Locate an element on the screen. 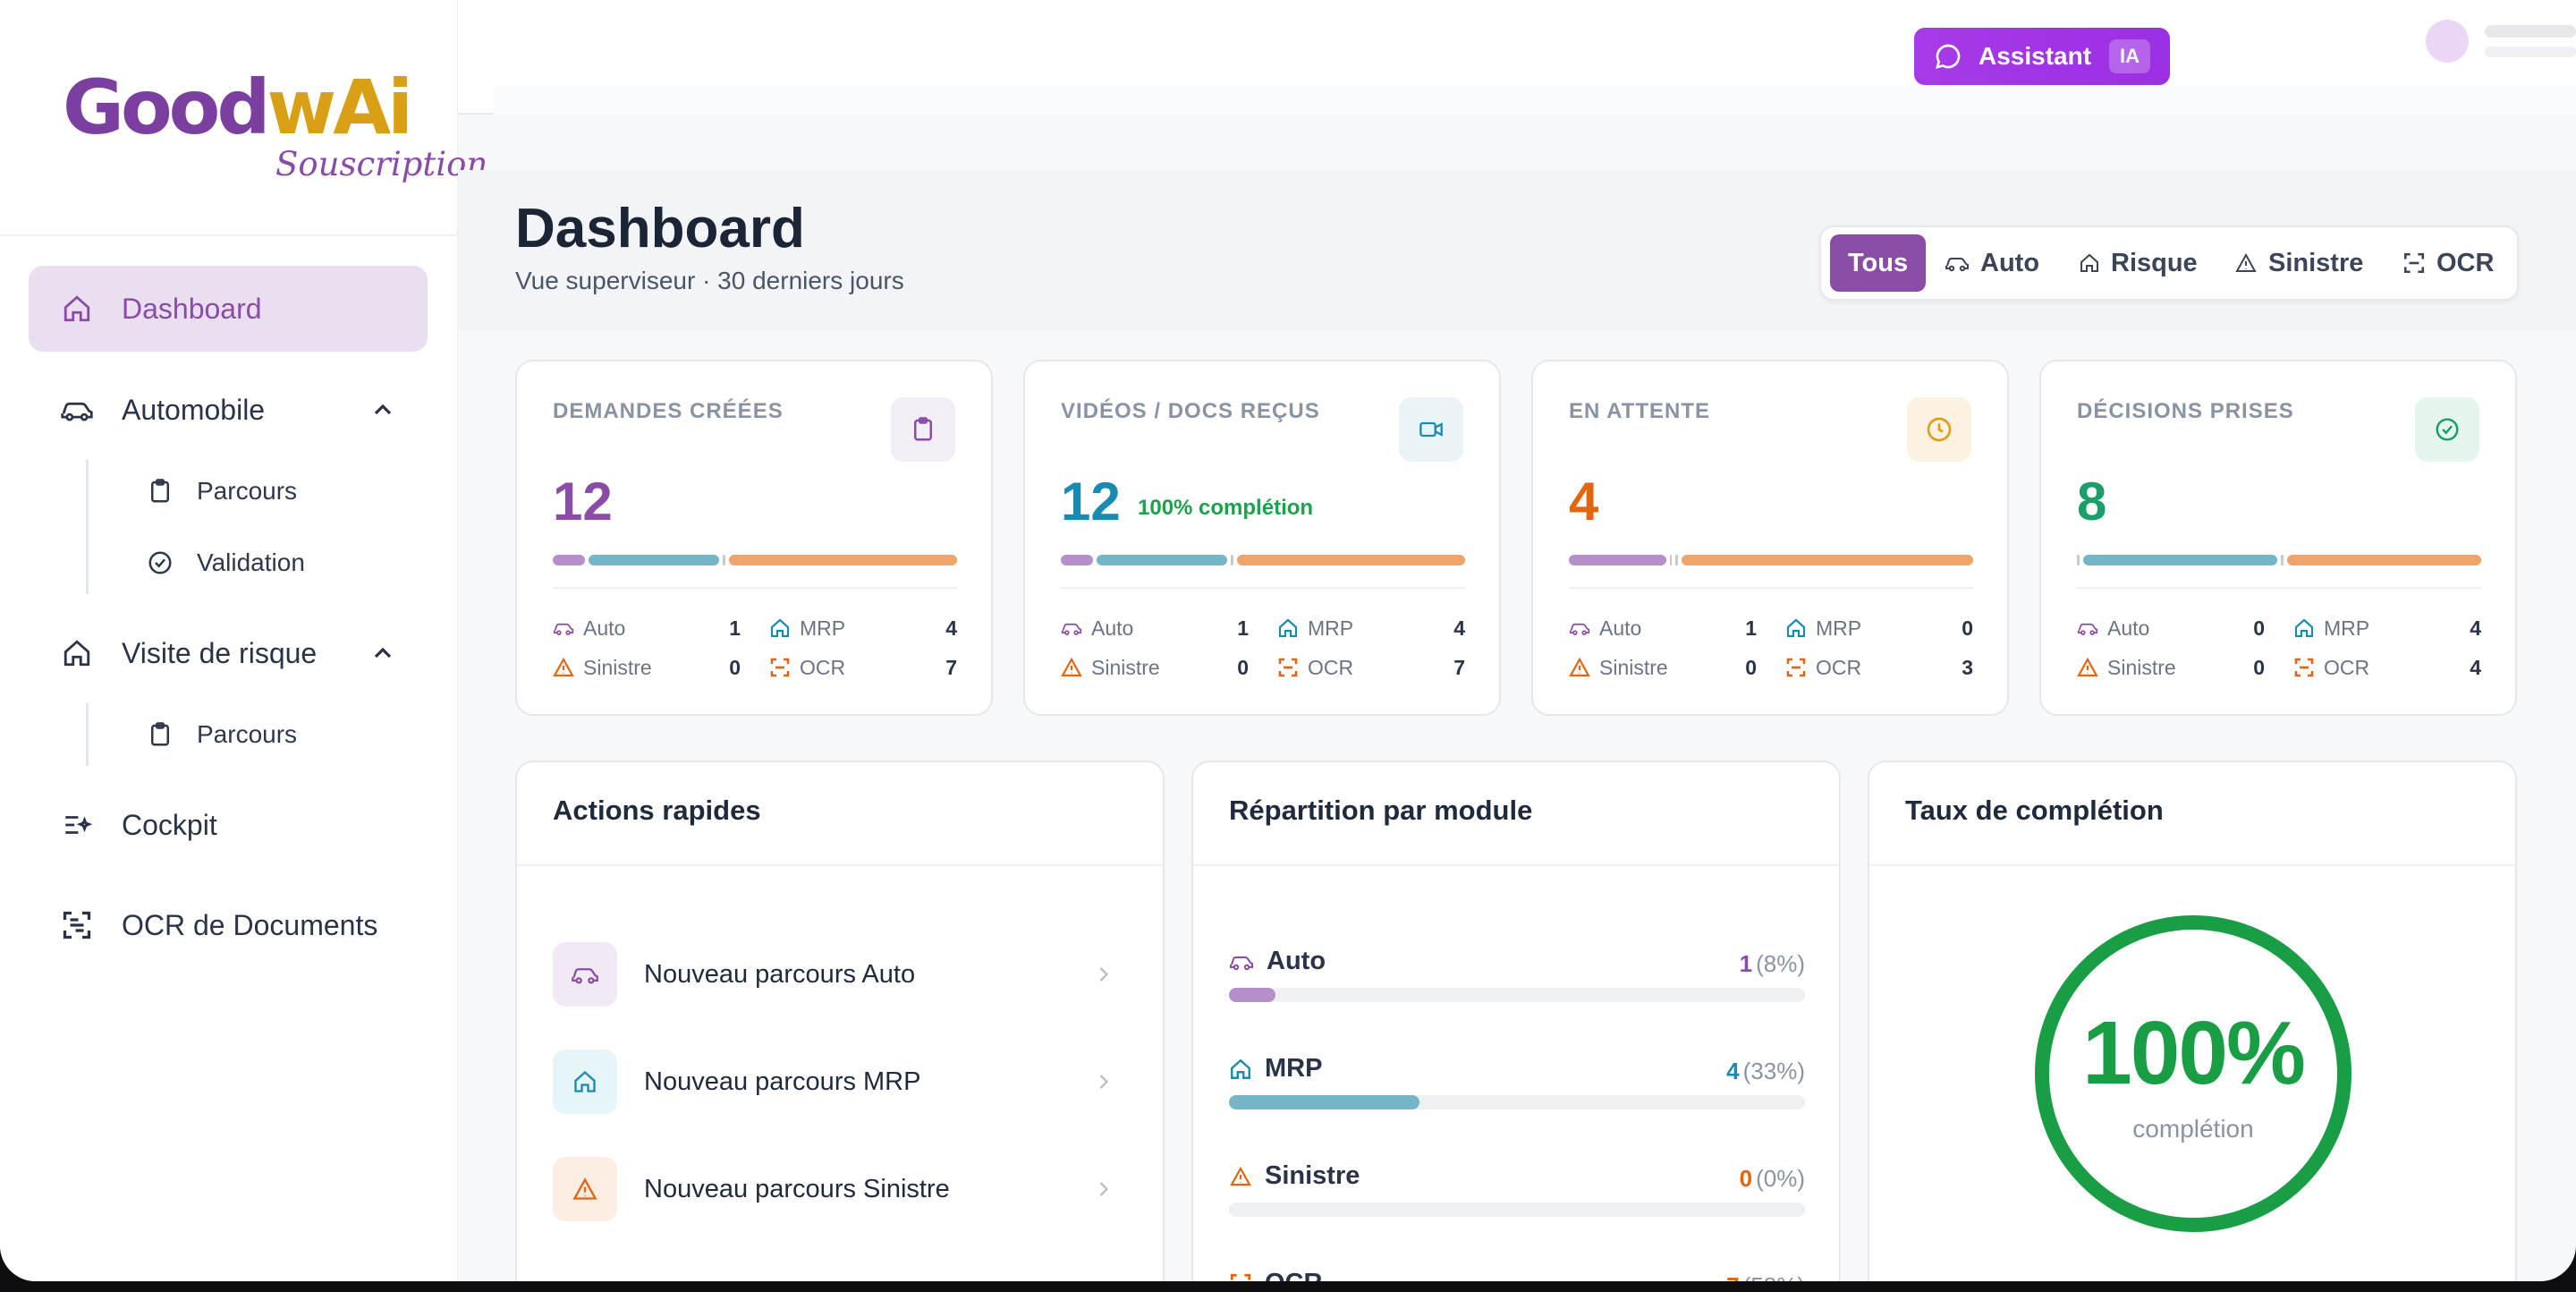  kpi-stat-value: 0 is located at coordinates (735, 667).